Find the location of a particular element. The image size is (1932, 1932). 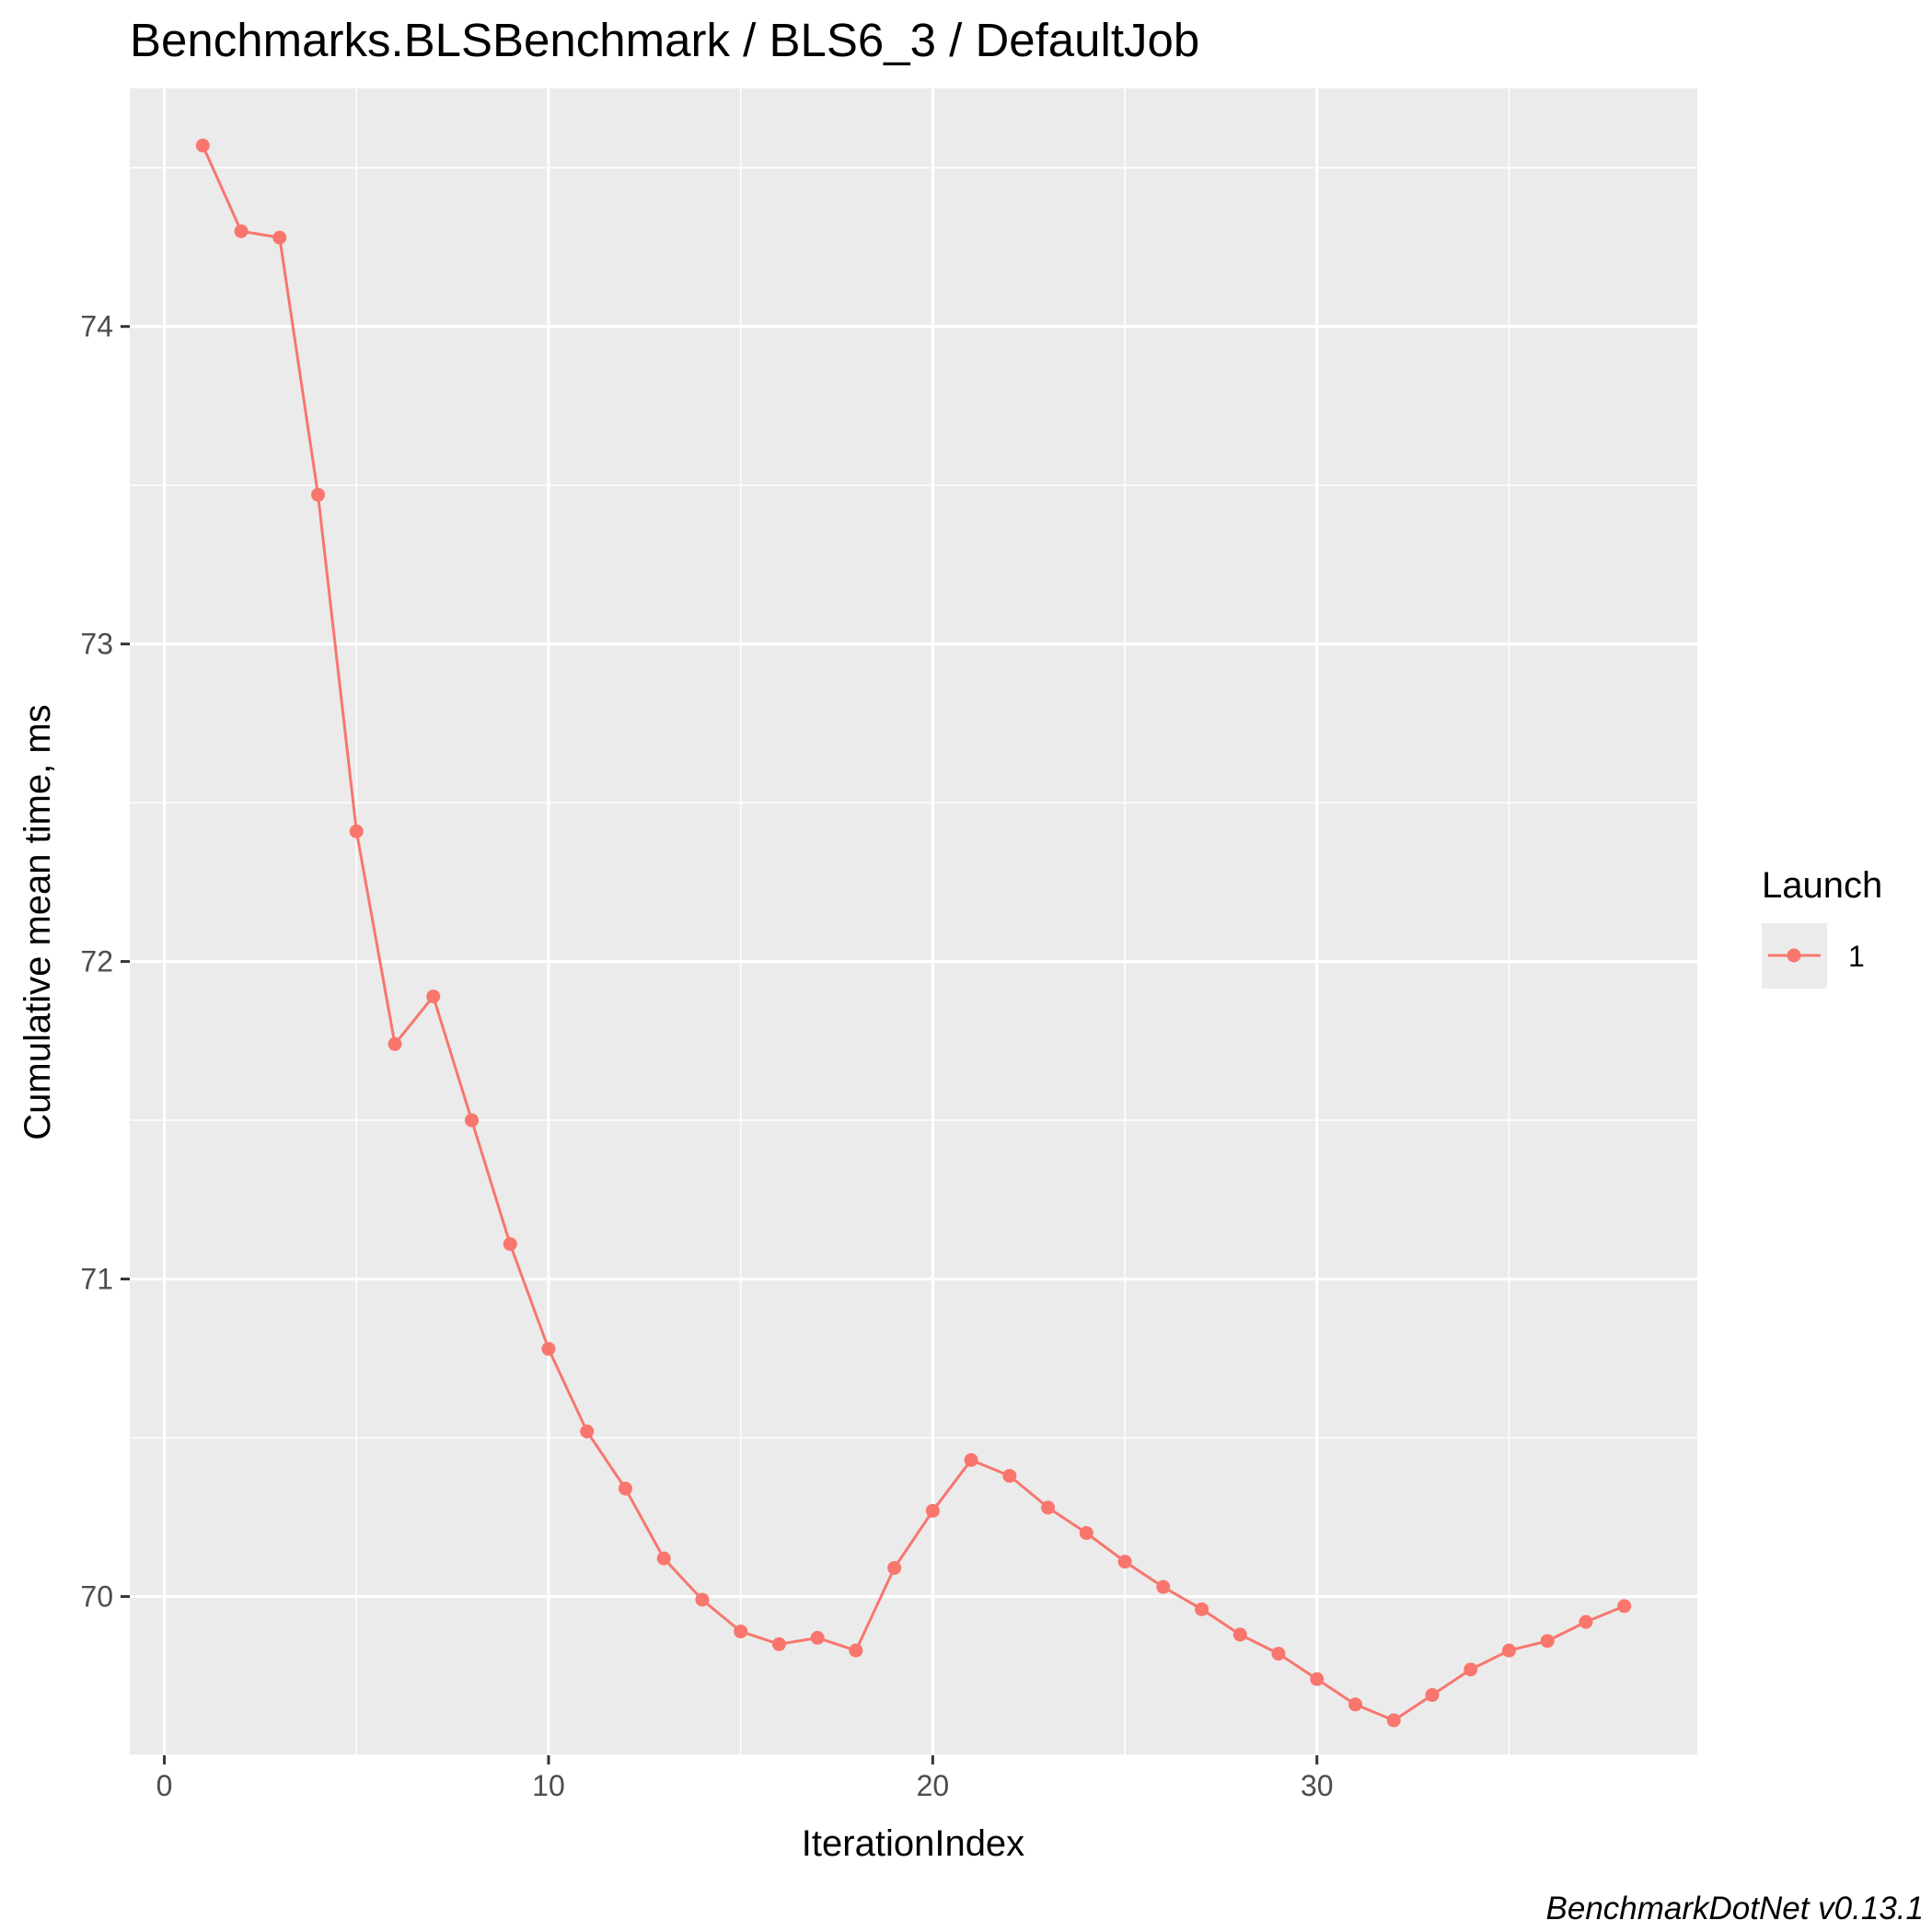

x-tick-label: 10 is located at coordinates (548, 1785).